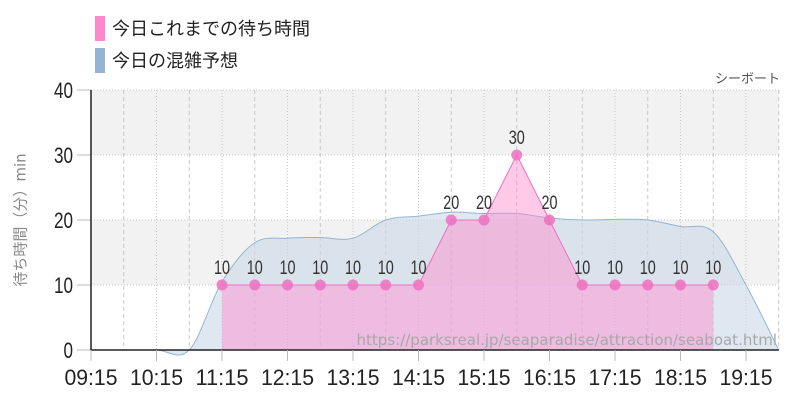  What do you see at coordinates (484, 377) in the screenshot?
I see `x-tick-label: 15:15` at bounding box center [484, 377].